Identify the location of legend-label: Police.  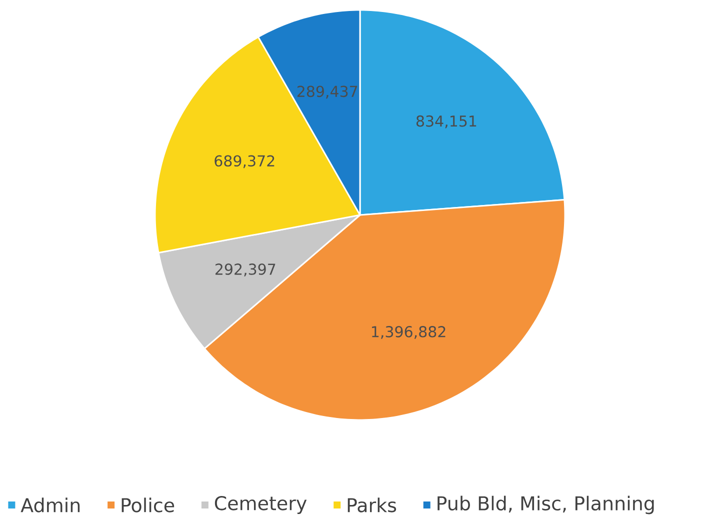
(148, 505).